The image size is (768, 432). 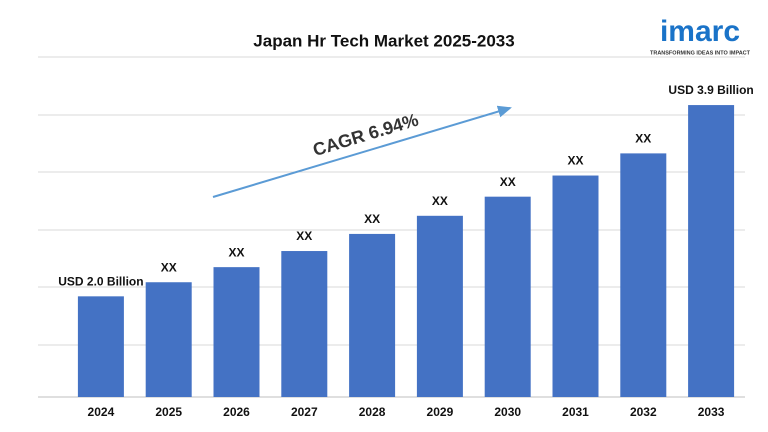 What do you see at coordinates (372, 412) in the screenshot?
I see `x-tick-label: 2028` at bounding box center [372, 412].